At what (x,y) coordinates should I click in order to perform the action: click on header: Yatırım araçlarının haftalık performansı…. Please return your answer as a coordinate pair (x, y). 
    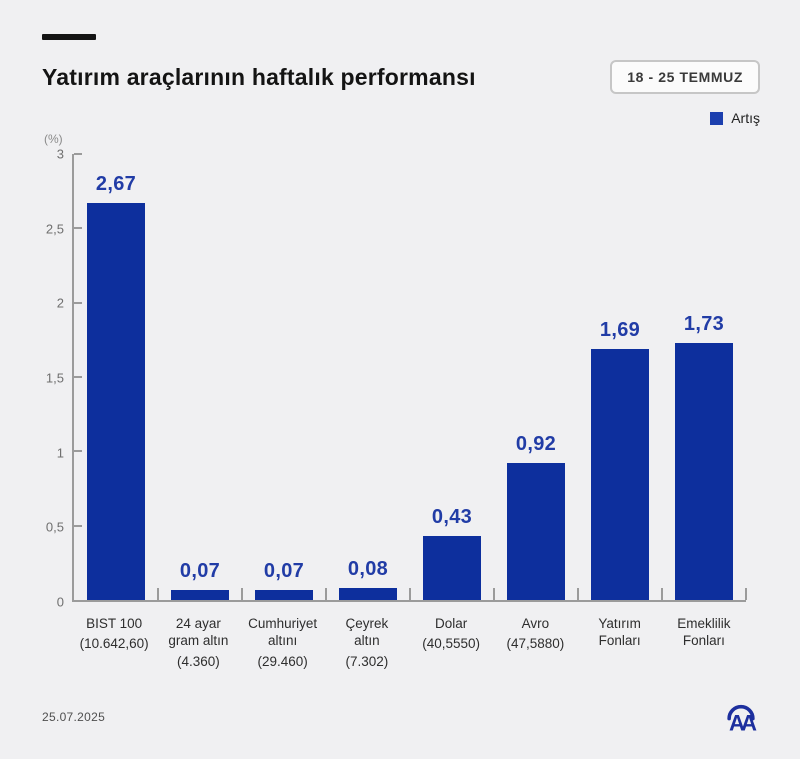
    Looking at the image, I should click on (401, 77).